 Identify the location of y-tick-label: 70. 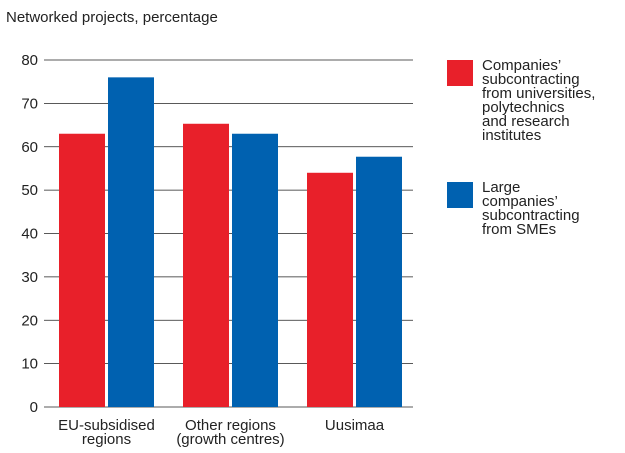
(29, 103).